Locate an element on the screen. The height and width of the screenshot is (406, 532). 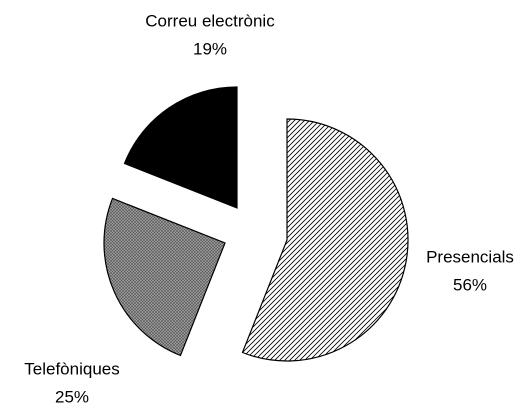
slice-value-label: 56% is located at coordinates (470, 284).